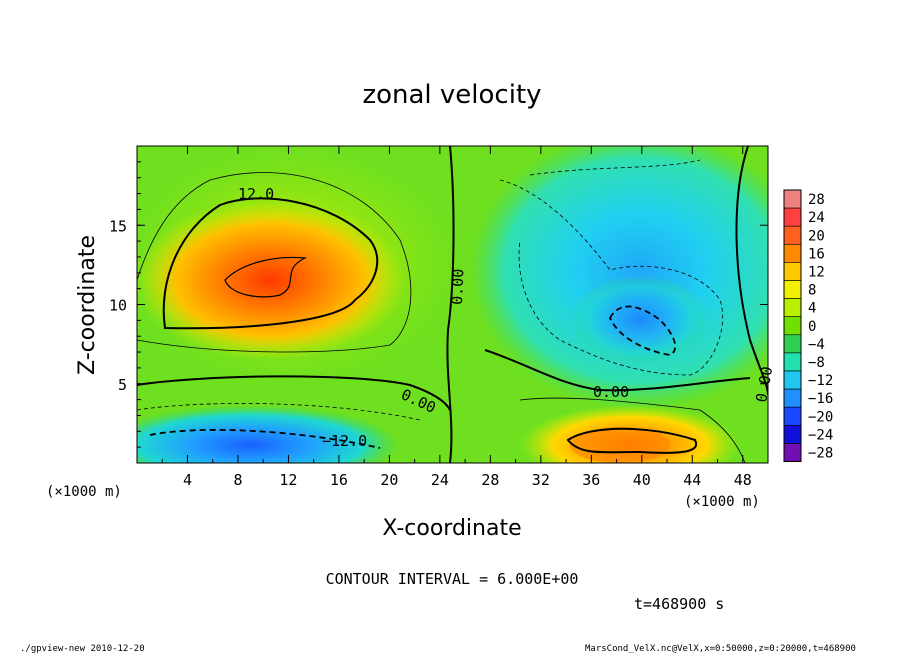 Image resolution: width=904 pixels, height=654 pixels. Describe the element at coordinates (816, 254) in the screenshot. I see `colorbar-label: 16` at that location.